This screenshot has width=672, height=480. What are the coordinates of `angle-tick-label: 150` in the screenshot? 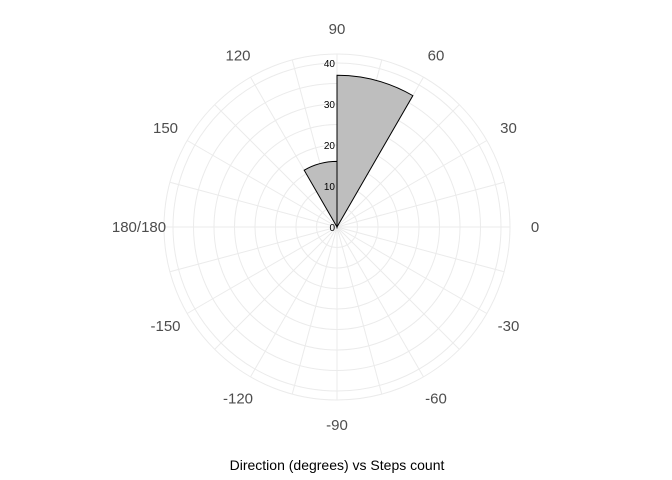 It's located at (165, 128).